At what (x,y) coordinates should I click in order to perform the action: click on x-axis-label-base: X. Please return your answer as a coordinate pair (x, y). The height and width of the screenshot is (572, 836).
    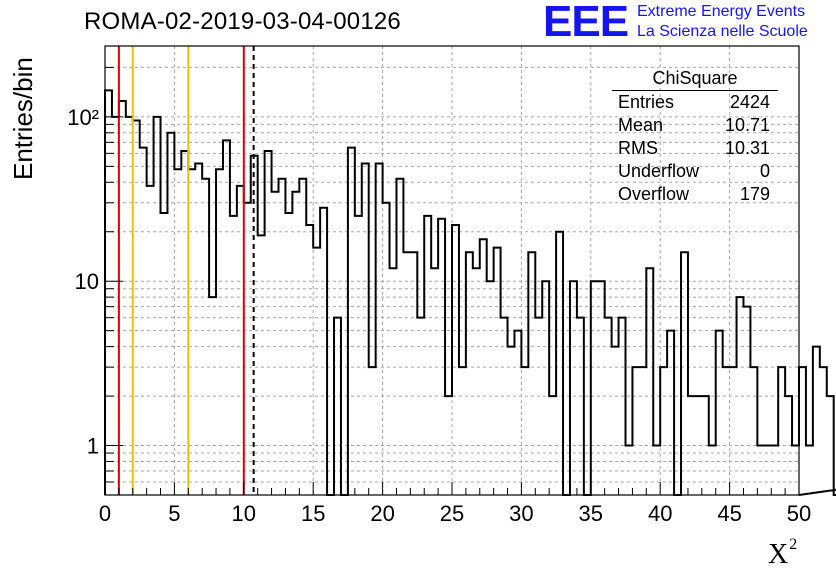
    Looking at the image, I should click on (778, 554).